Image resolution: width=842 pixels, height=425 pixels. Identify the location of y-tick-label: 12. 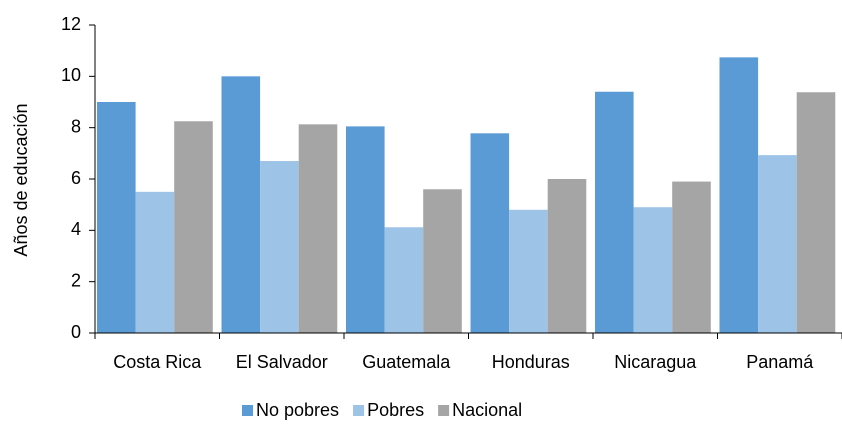
(71, 24).